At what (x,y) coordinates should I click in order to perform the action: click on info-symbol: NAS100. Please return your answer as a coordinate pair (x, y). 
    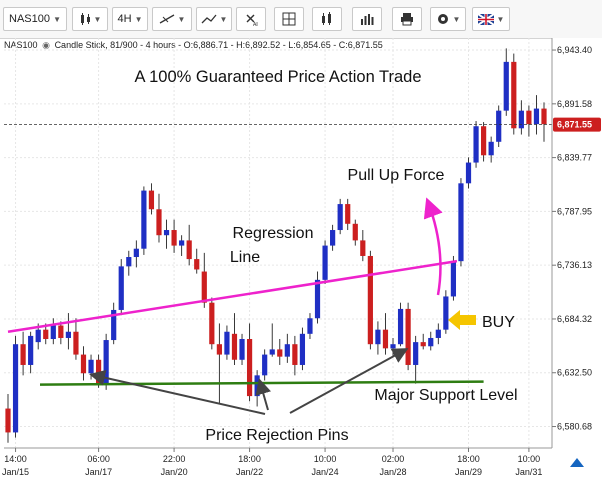
    Looking at the image, I should click on (21, 45).